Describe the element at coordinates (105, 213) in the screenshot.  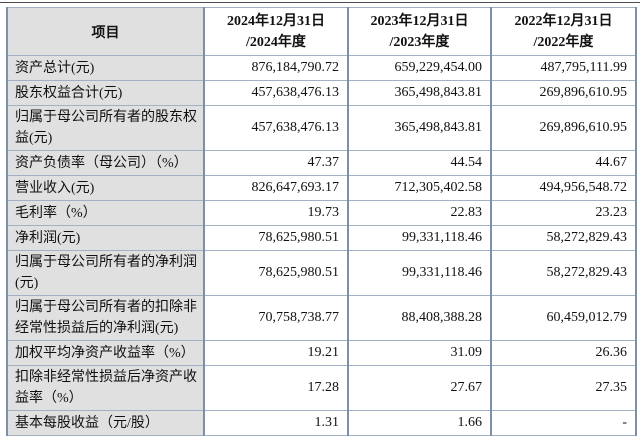
I see `row-label: 毛利率（%）` at that location.